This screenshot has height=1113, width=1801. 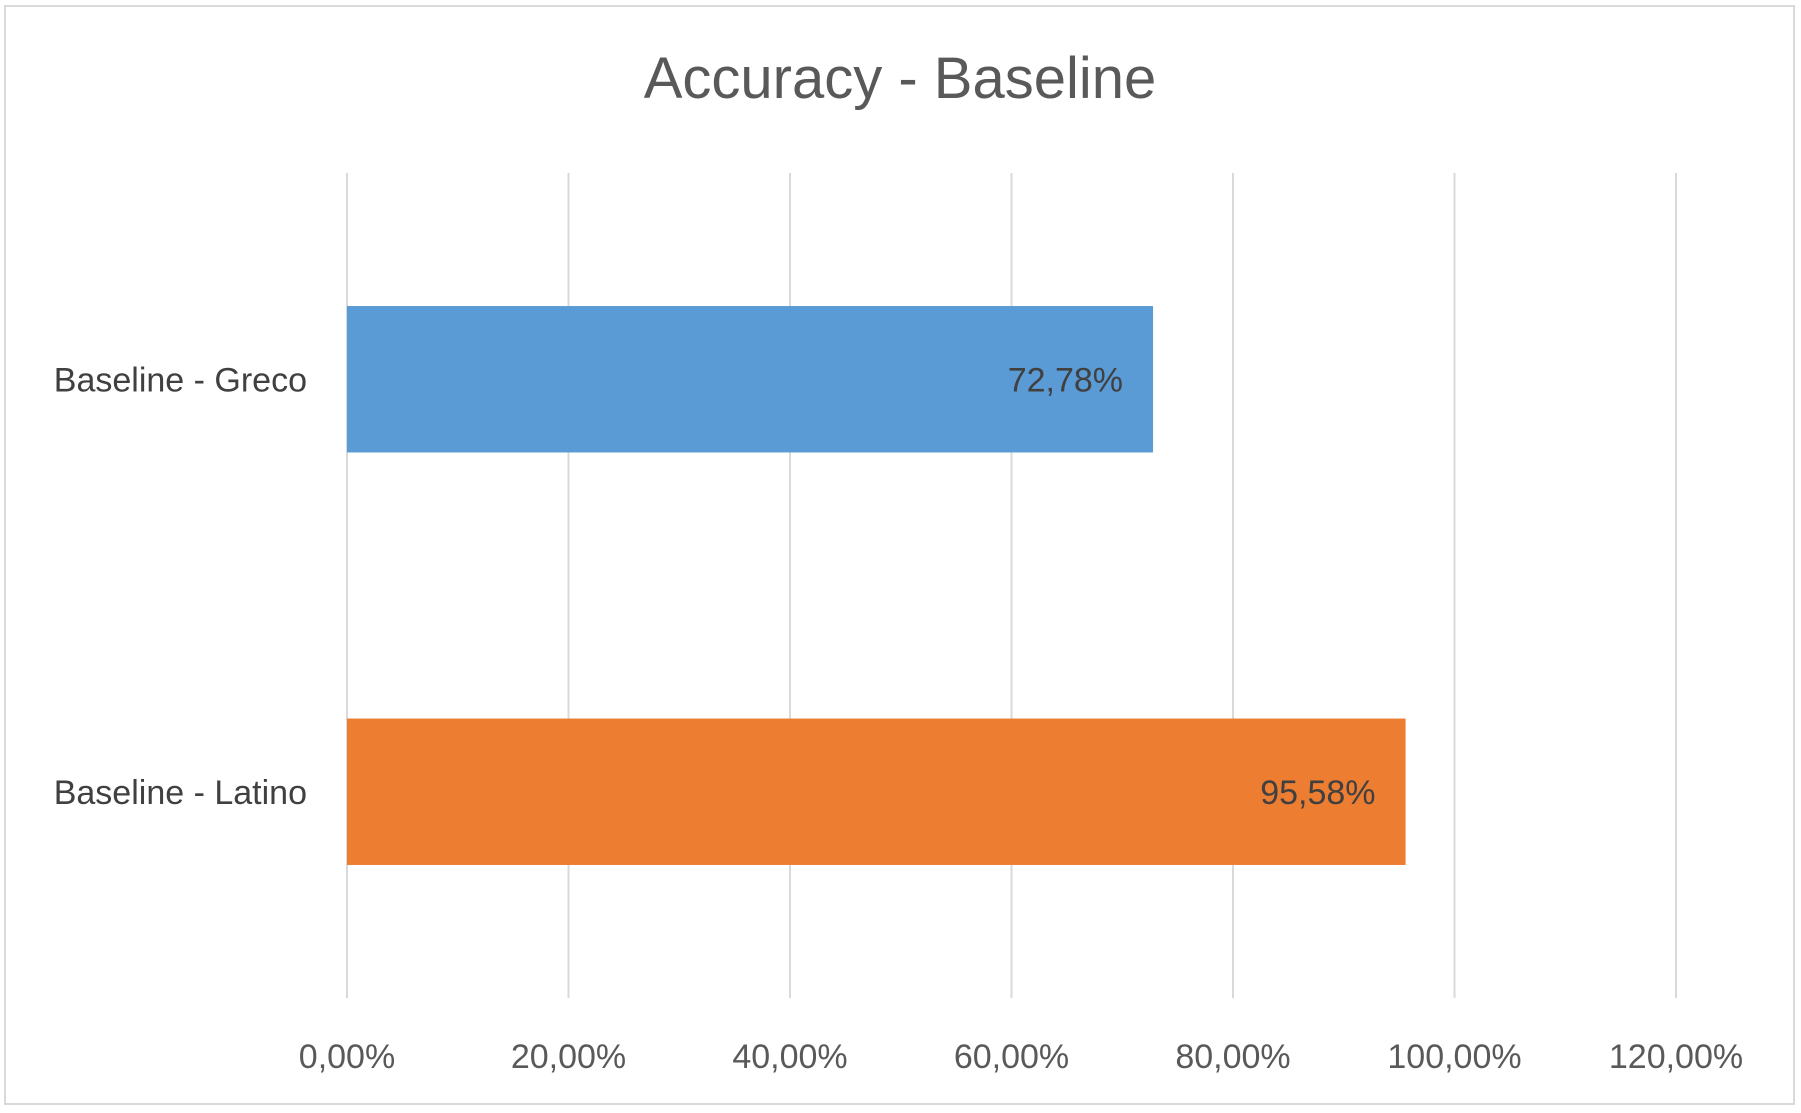 I want to click on x-tick-label: 100,00%, so click(x=1454, y=1057).